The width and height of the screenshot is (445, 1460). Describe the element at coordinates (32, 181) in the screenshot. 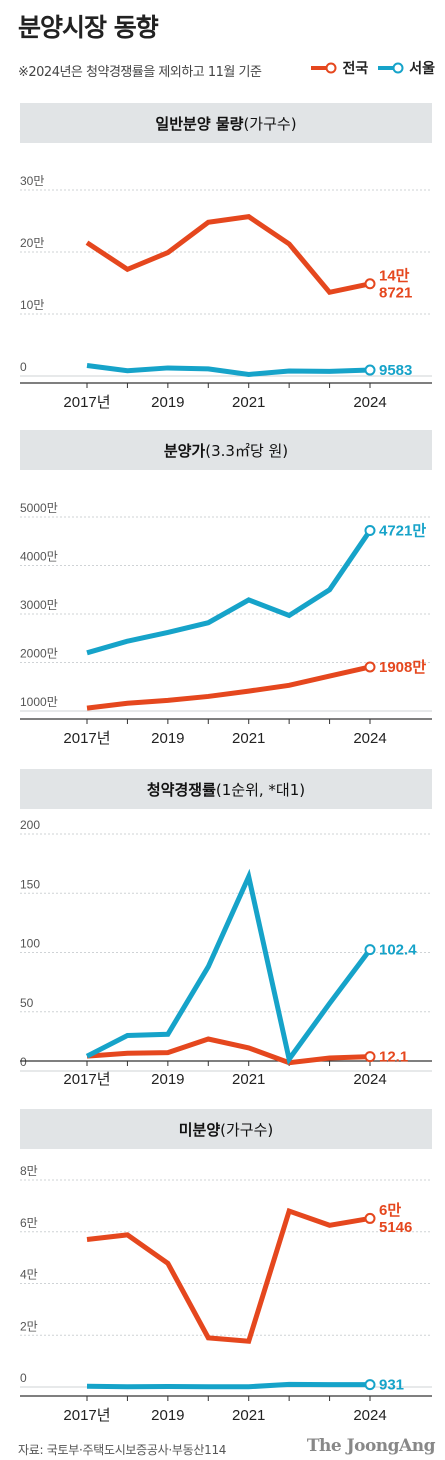

I see `y-tick-label: 30만` at that location.